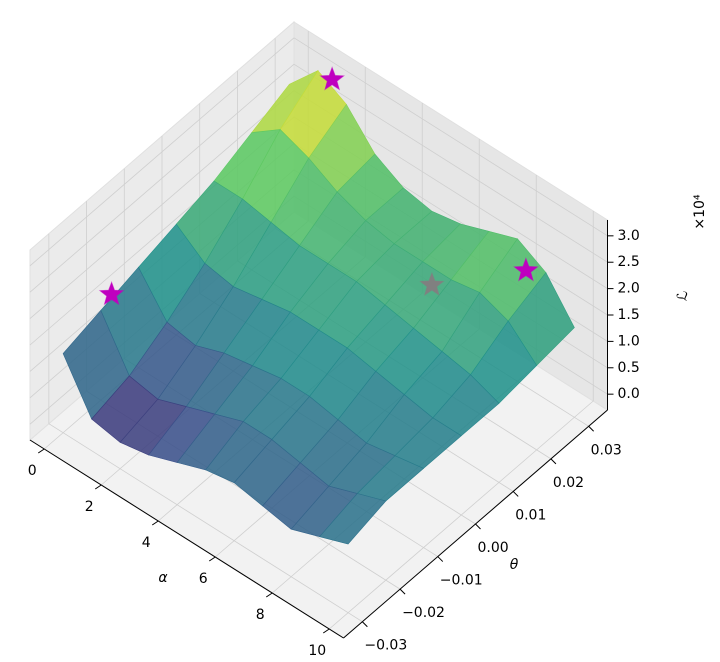 Image resolution: width=720 pixels, height=662 pixels. I want to click on x-axis-label: α, so click(163, 578).